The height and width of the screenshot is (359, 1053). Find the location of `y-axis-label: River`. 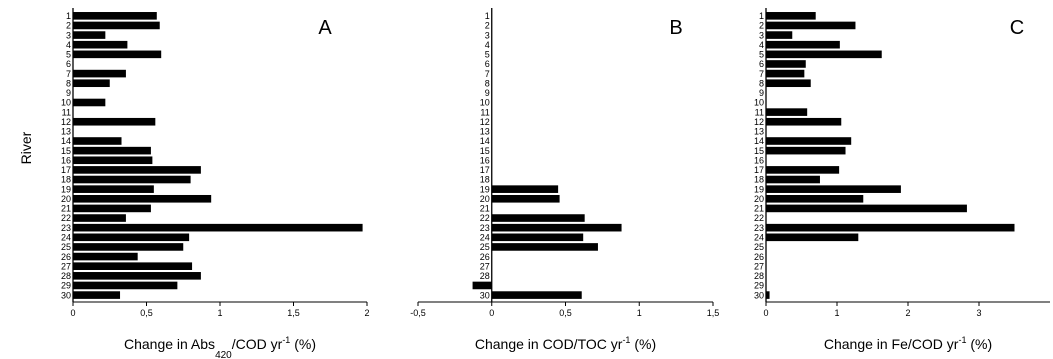

y-axis-label: River is located at coordinates (26, 147).